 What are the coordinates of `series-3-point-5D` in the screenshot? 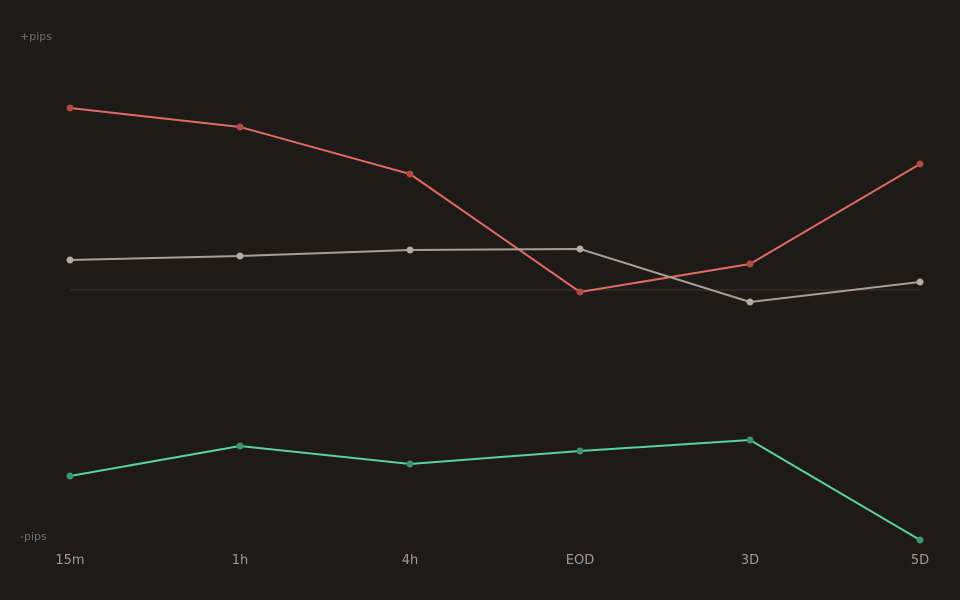 It's located at (920, 540).